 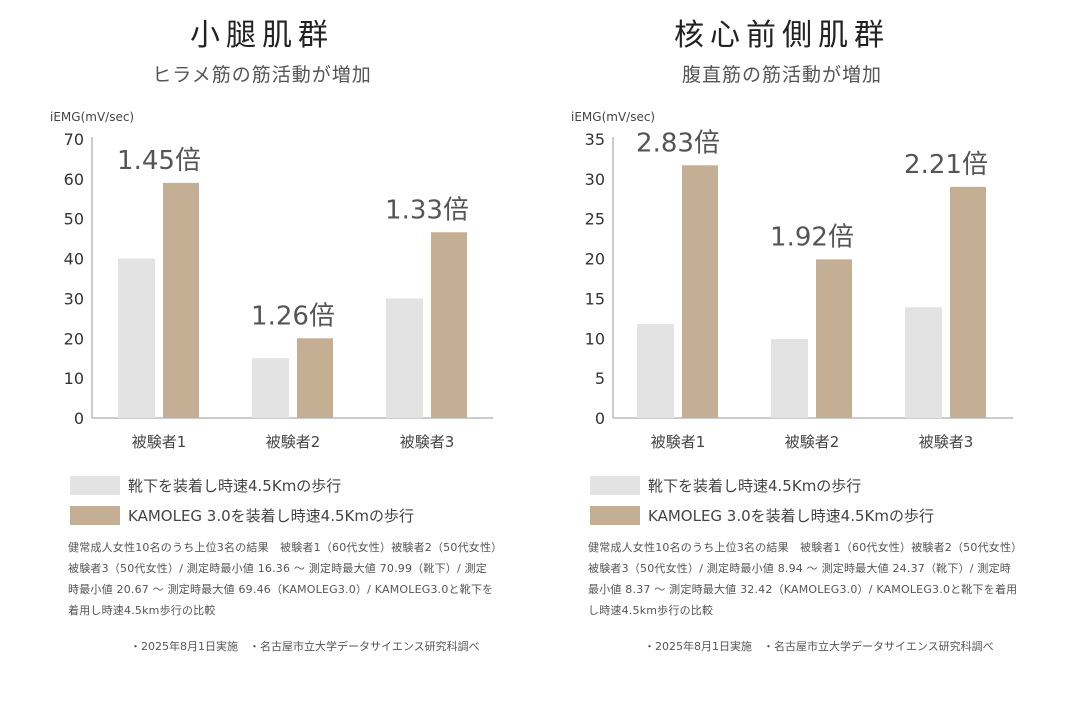 What do you see at coordinates (595, 219) in the screenshot?
I see `y-tick-label: 25` at bounding box center [595, 219].